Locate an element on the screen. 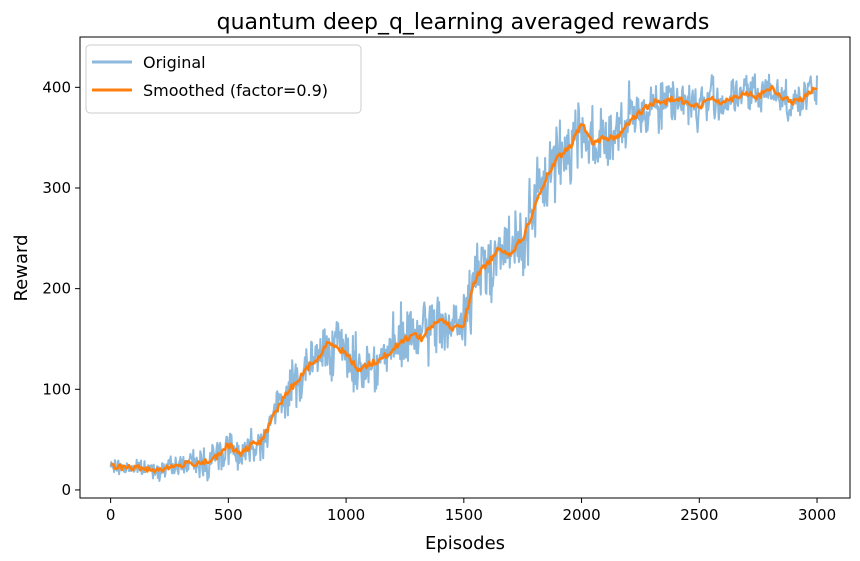 The image size is (860, 561). y-axis-label: Reward is located at coordinates (21, 267).